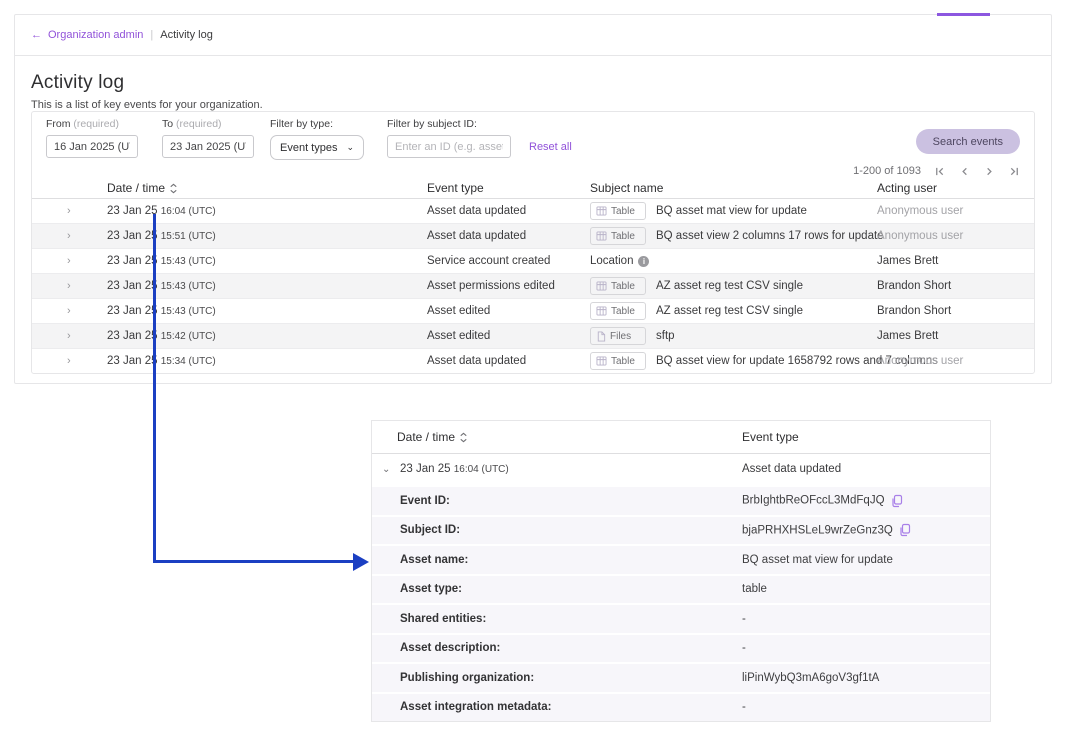 The width and height of the screenshot is (1066, 745). What do you see at coordinates (730, 311) in the screenshot?
I see `subject-name-cell: AZ asset reg test CSV single` at bounding box center [730, 311].